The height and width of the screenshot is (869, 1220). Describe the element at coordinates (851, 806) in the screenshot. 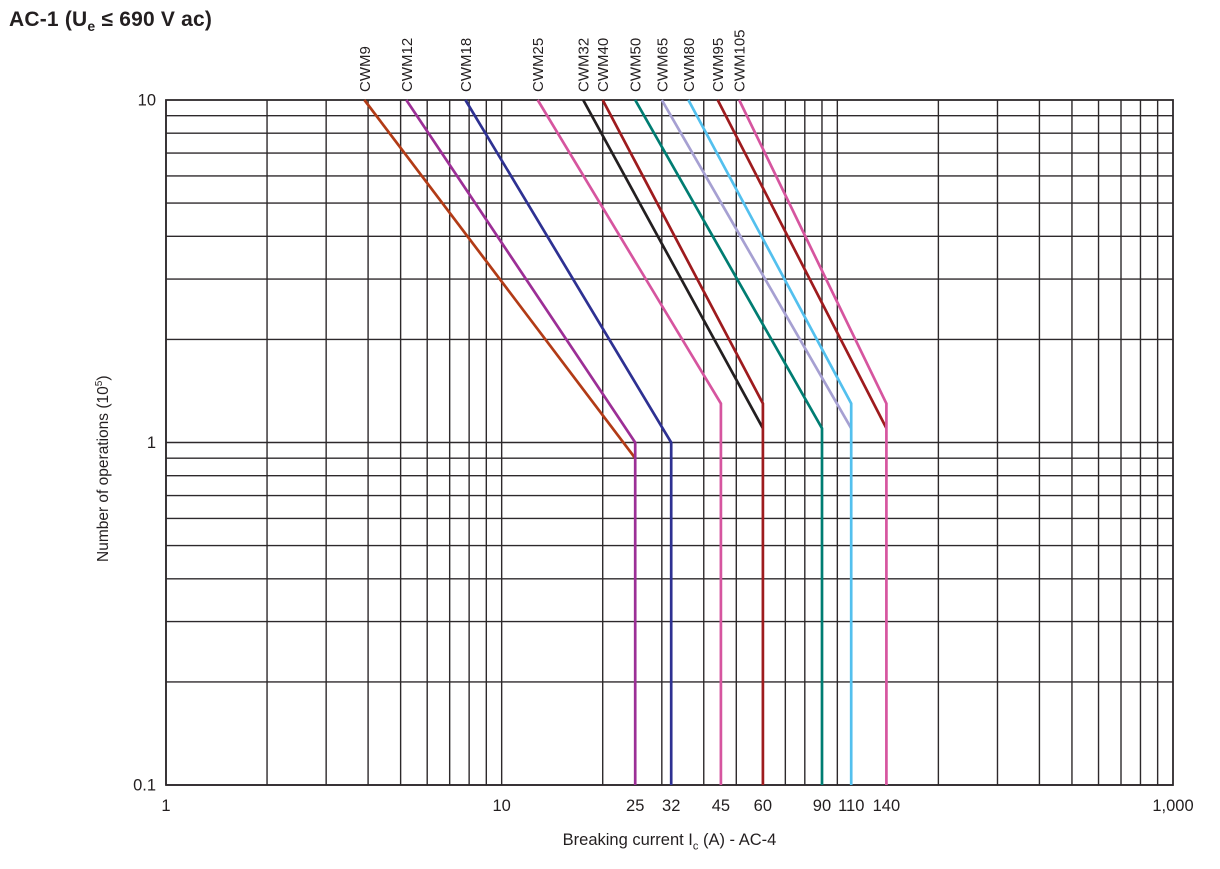

I see `x-tick-label: 110` at that location.